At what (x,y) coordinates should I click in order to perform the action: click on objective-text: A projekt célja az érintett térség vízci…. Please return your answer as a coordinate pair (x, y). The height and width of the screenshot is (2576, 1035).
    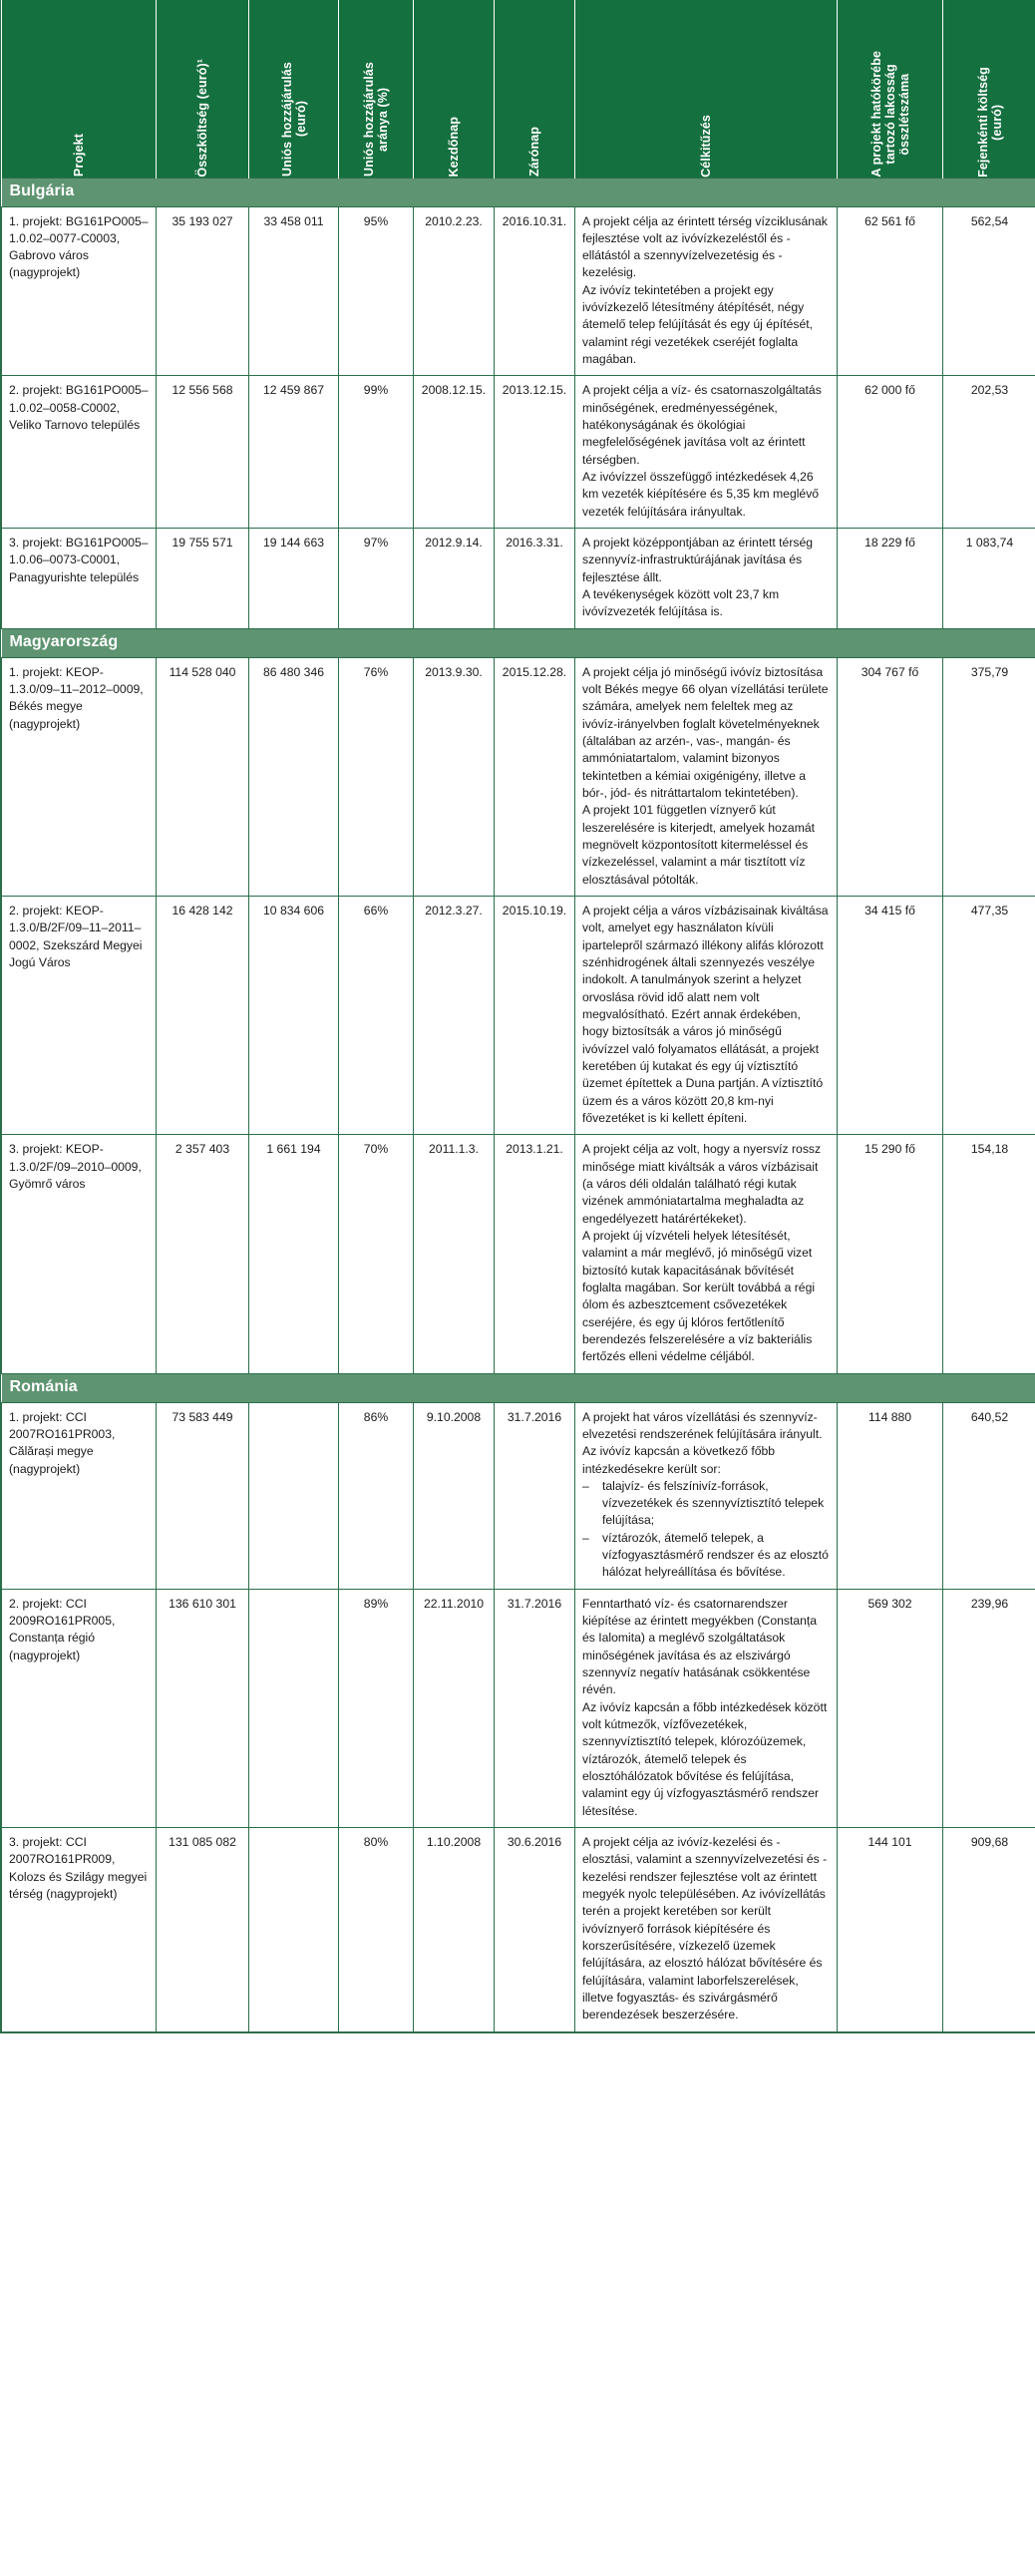
    Looking at the image, I should click on (705, 290).